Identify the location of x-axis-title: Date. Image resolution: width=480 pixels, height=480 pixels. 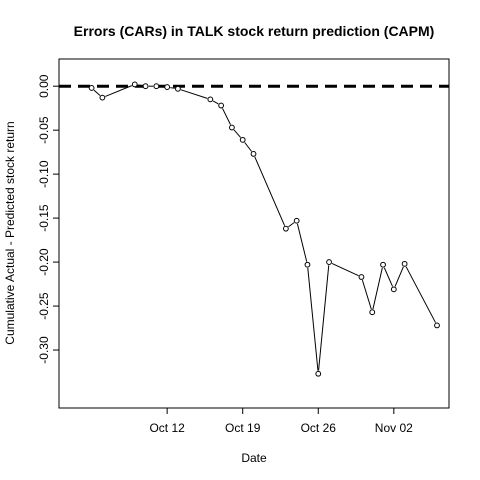
(254, 458).